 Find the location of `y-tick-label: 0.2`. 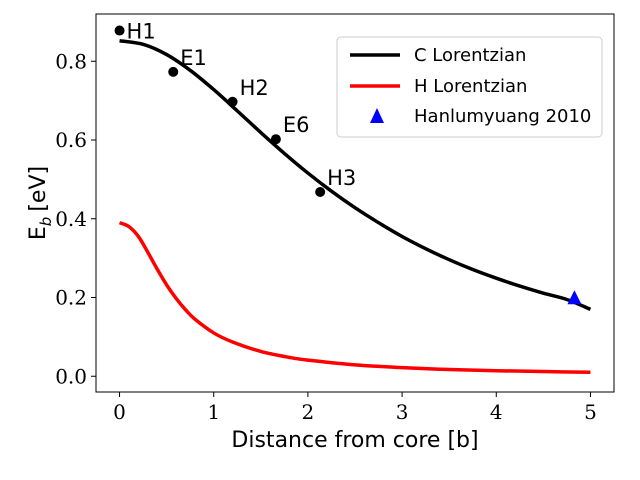

y-tick-label: 0.2 is located at coordinates (71, 298).